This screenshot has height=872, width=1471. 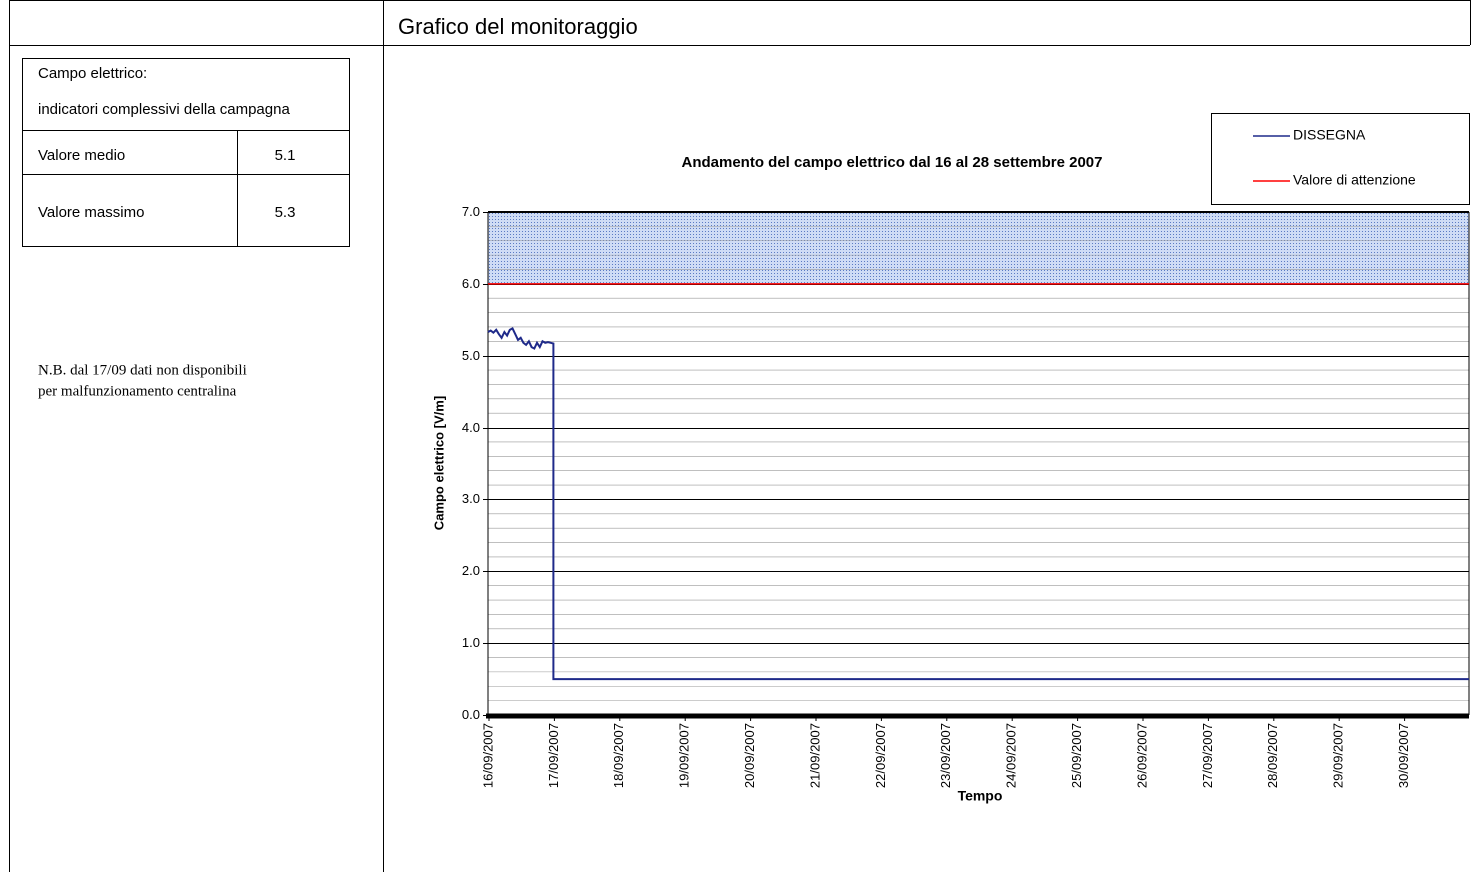 I want to click on y-tick-label: 0.0, so click(x=471, y=714).